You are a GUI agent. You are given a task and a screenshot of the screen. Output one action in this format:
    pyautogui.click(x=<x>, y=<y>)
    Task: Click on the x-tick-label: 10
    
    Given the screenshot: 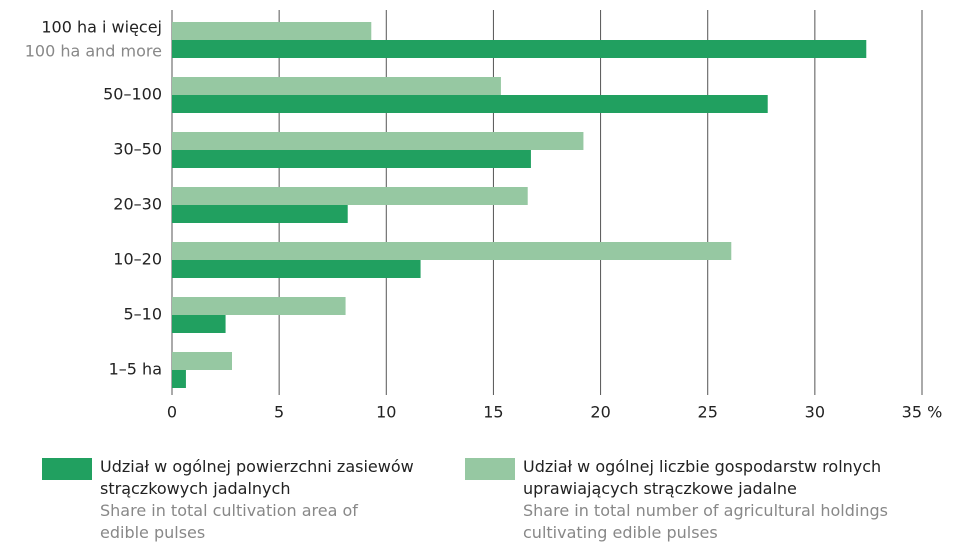 What is the action you would take?
    pyautogui.click(x=386, y=412)
    